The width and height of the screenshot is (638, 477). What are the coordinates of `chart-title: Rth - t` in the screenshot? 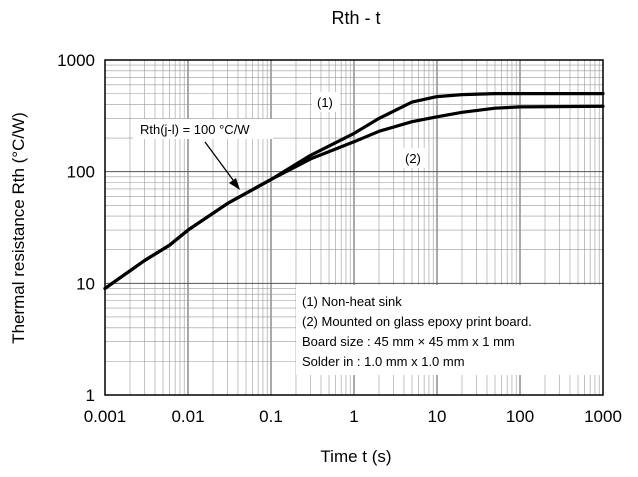 It's located at (355, 18).